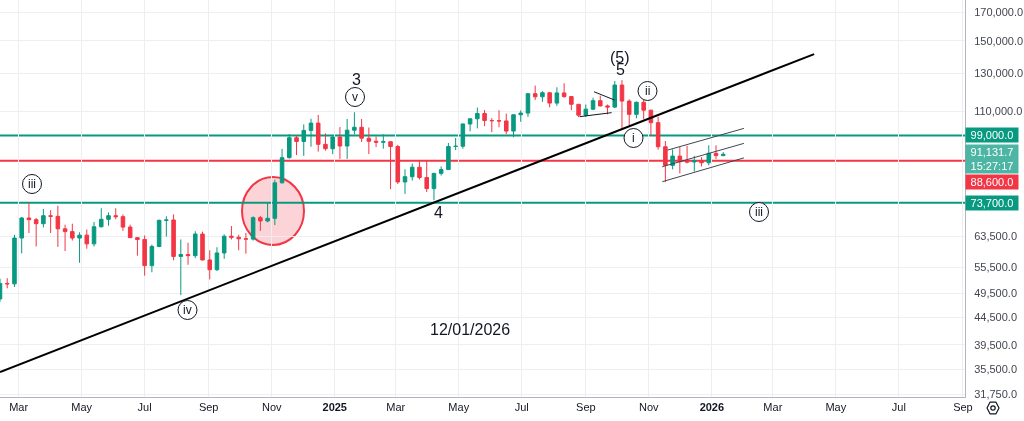 The image size is (1024, 421). What do you see at coordinates (712, 407) in the screenshot?
I see `x-tick-label: 2026` at bounding box center [712, 407].